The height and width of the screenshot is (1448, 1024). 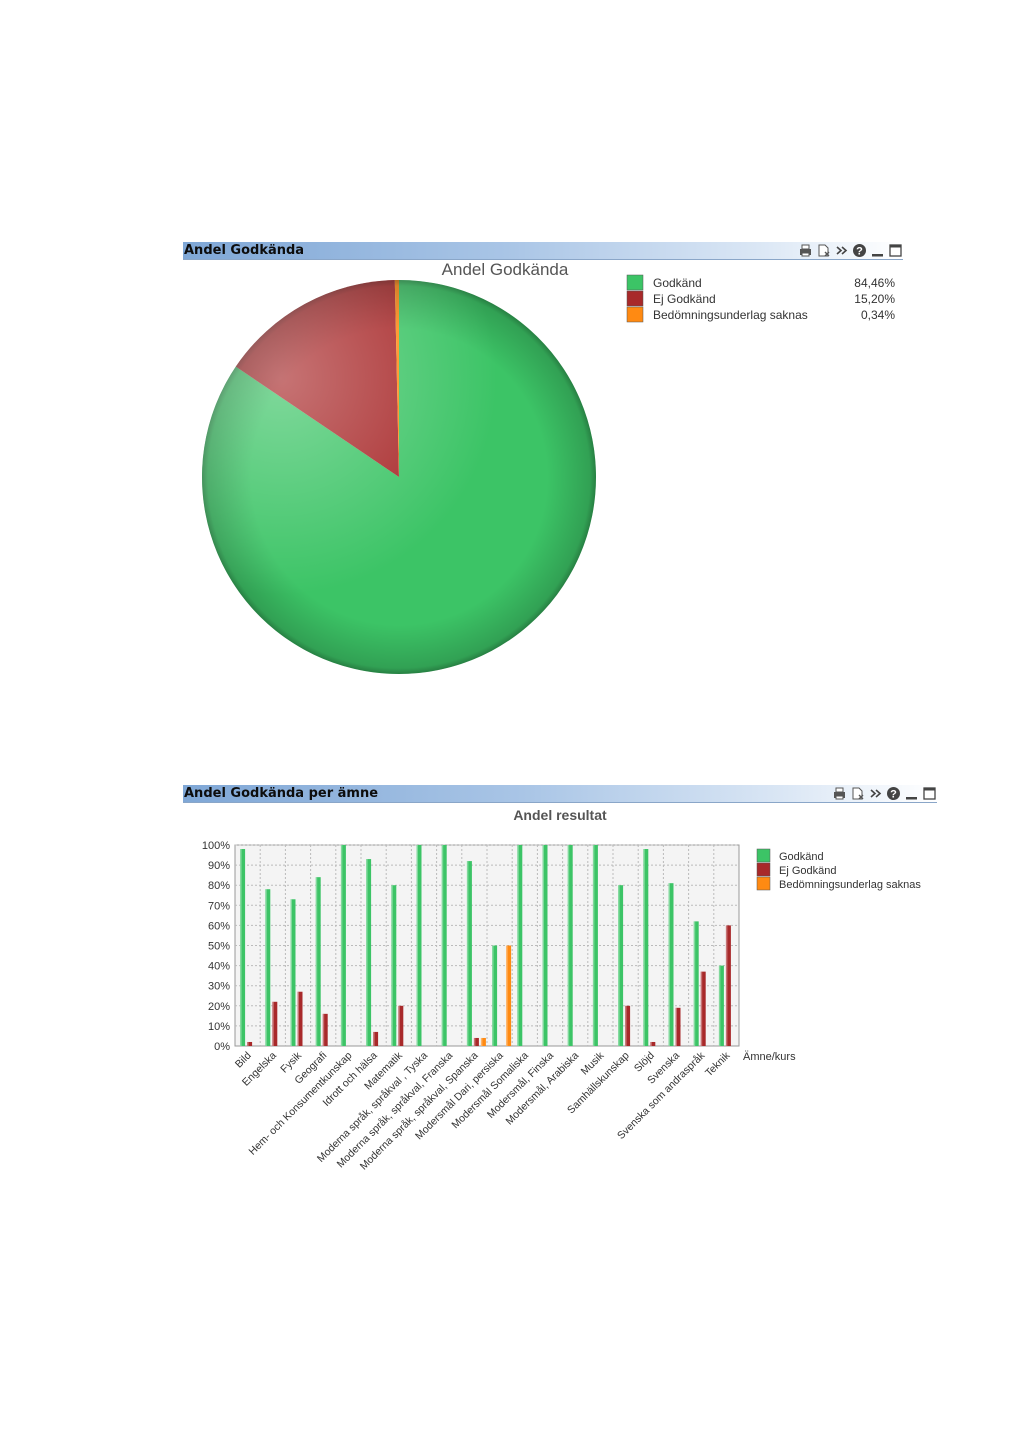 I want to click on pie-legend-label: Godkänd, so click(x=677, y=283).